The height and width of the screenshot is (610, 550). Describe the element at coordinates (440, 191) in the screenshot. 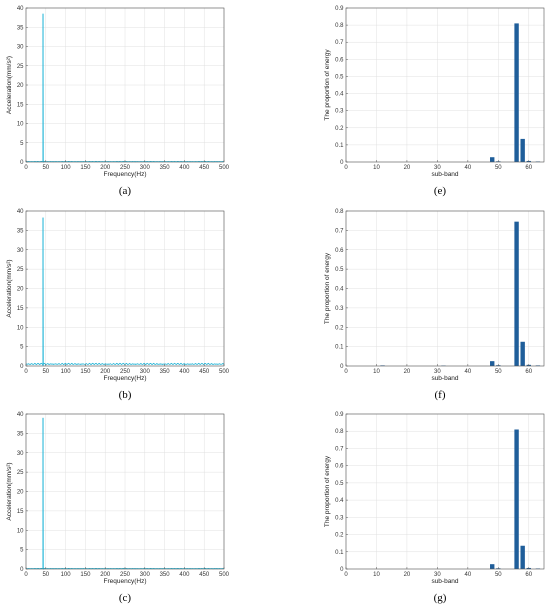

I see `panel-caption: (e)` at that location.